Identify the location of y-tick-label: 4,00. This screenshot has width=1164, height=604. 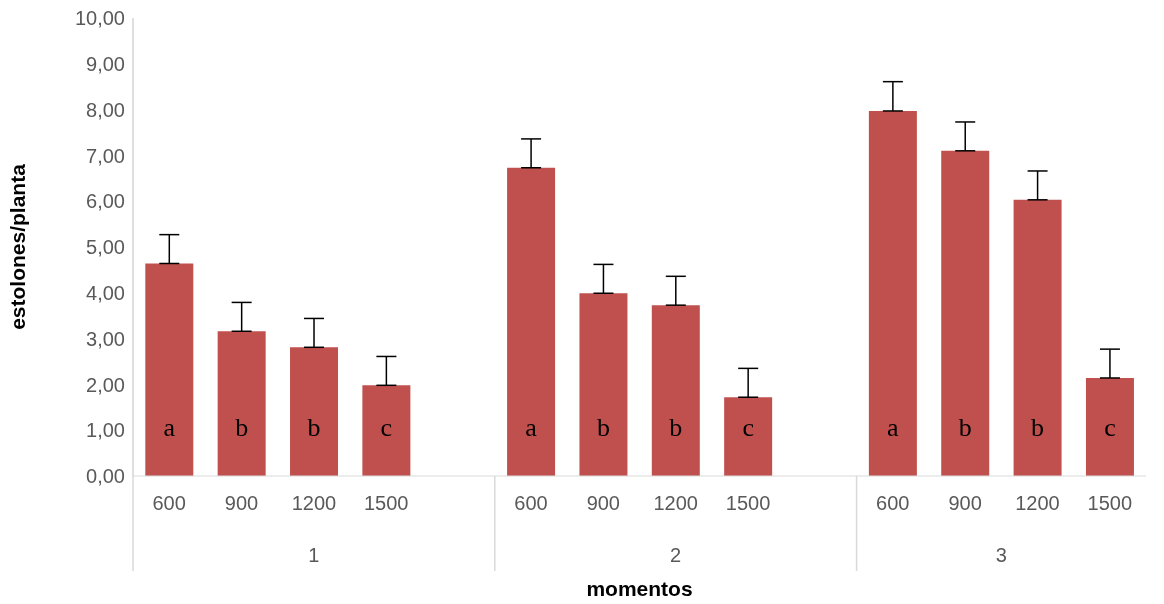
(105, 292).